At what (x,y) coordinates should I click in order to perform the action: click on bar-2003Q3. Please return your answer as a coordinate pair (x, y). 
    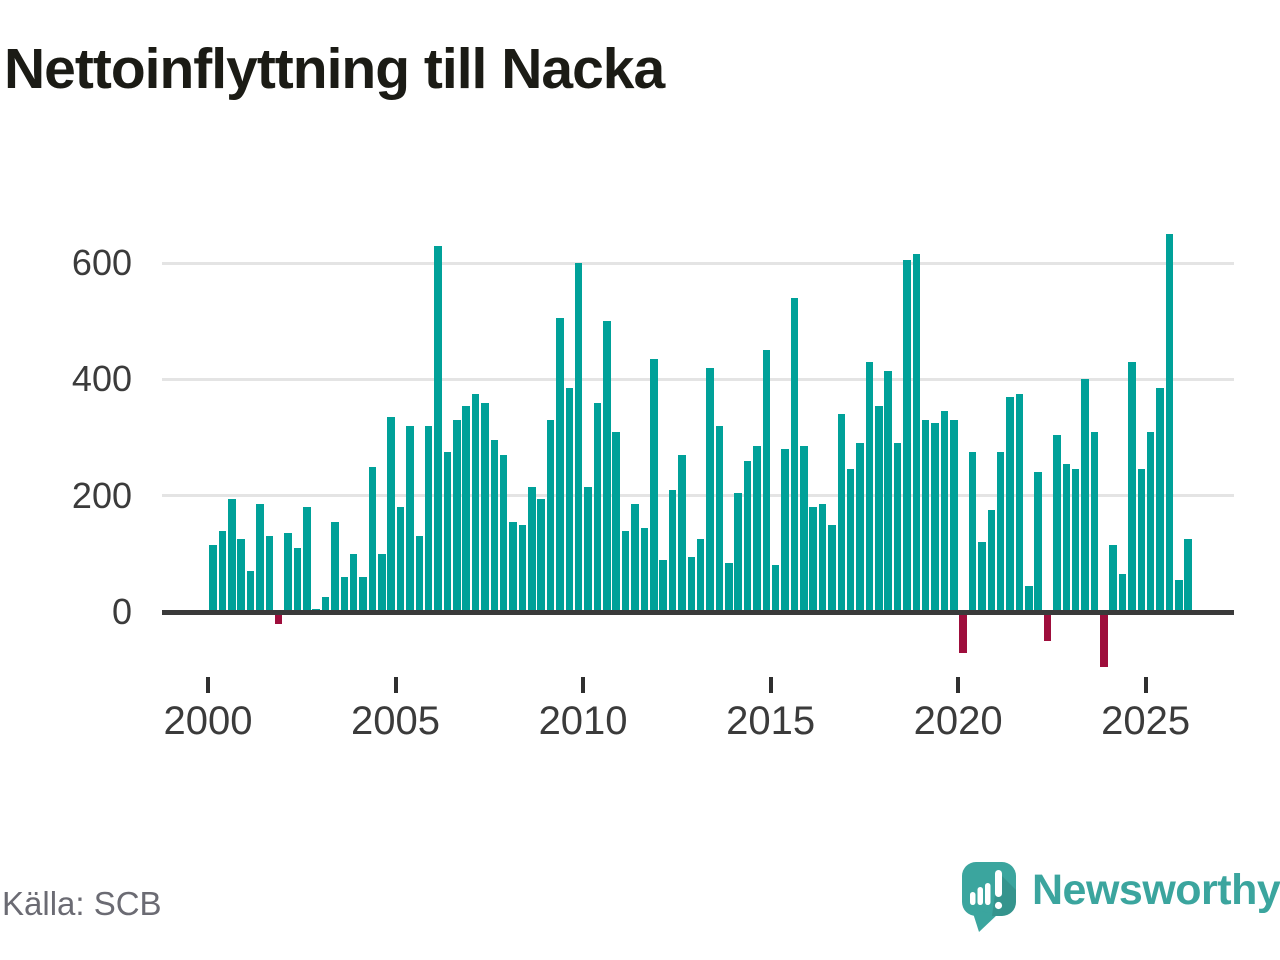
    Looking at the image, I should click on (344, 594).